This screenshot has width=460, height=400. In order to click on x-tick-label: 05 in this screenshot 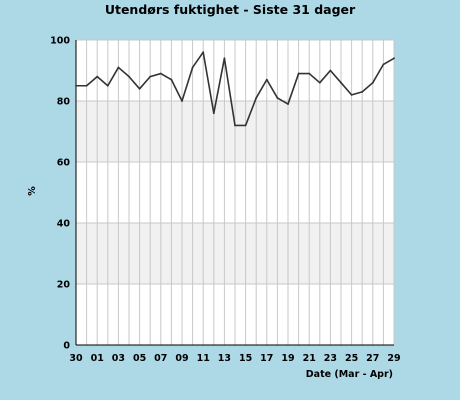, I will do `click(139, 358)`.